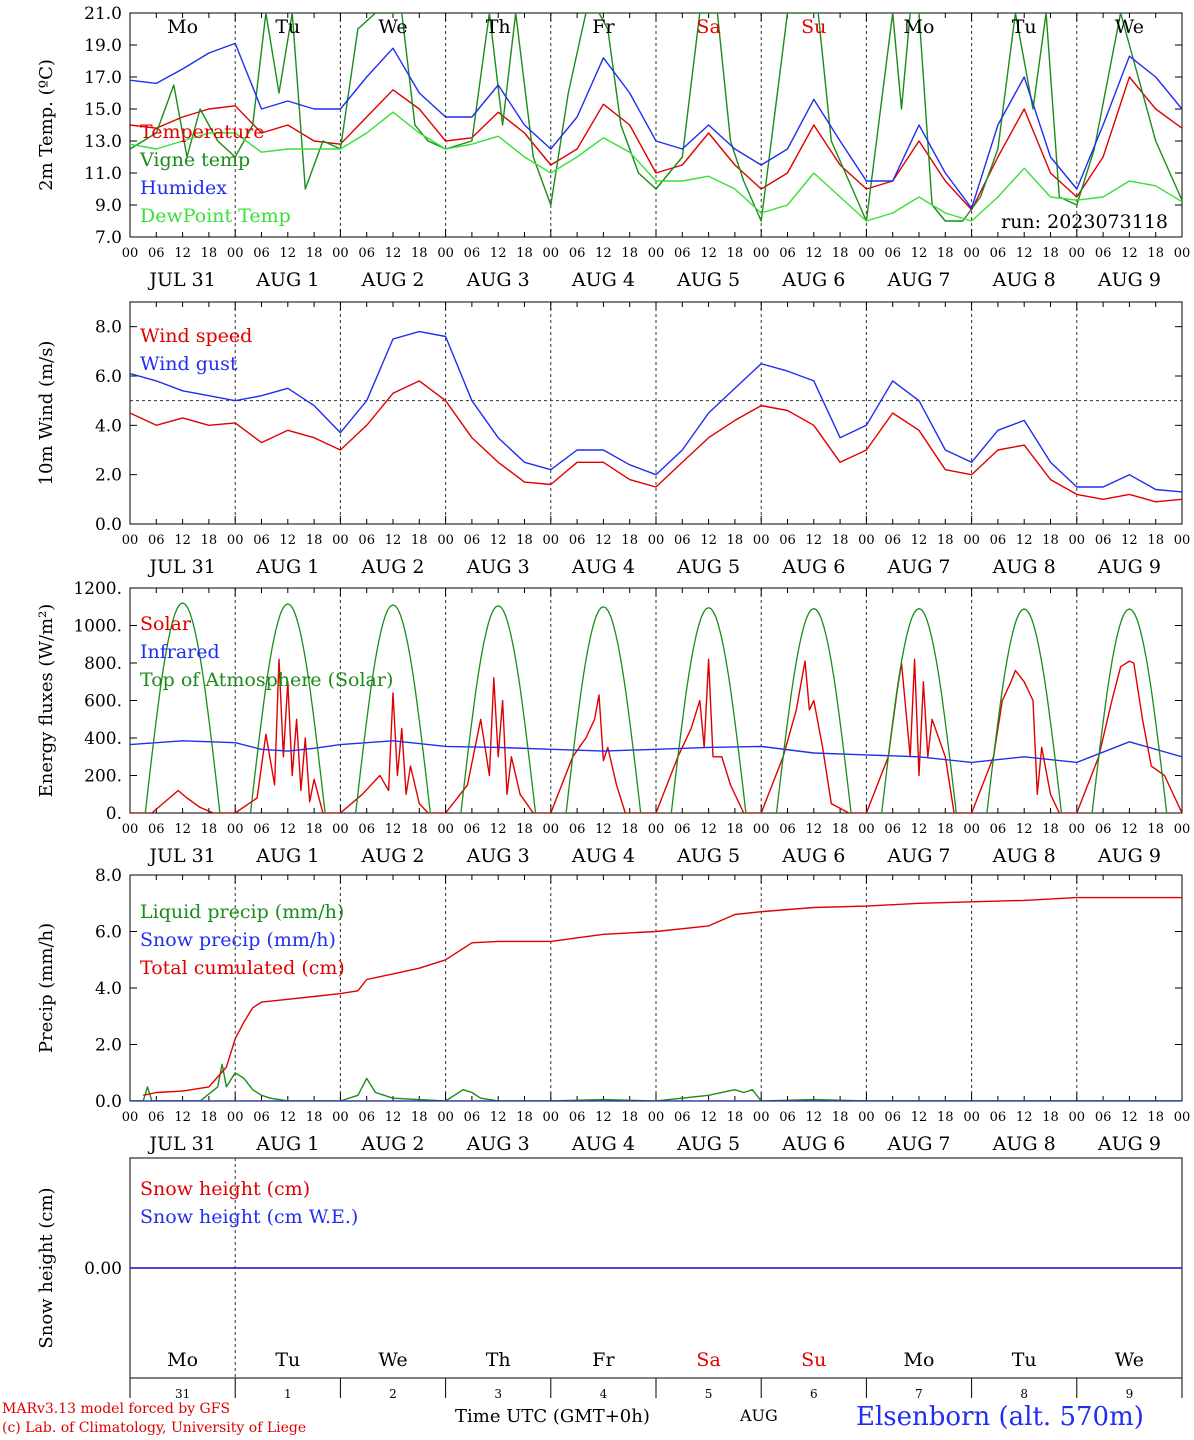 This screenshot has width=1194, height=1440. I want to click on y-tick-label: 0.0, so click(108, 525).